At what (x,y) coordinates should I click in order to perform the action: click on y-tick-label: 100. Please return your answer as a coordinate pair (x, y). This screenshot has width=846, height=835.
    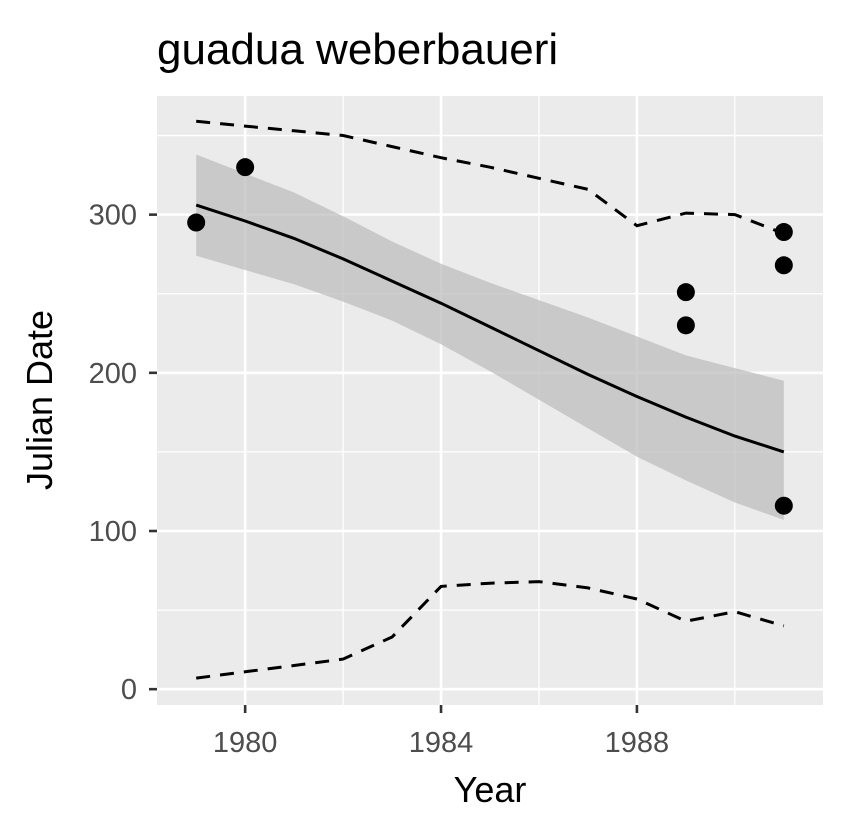
    Looking at the image, I should click on (113, 532).